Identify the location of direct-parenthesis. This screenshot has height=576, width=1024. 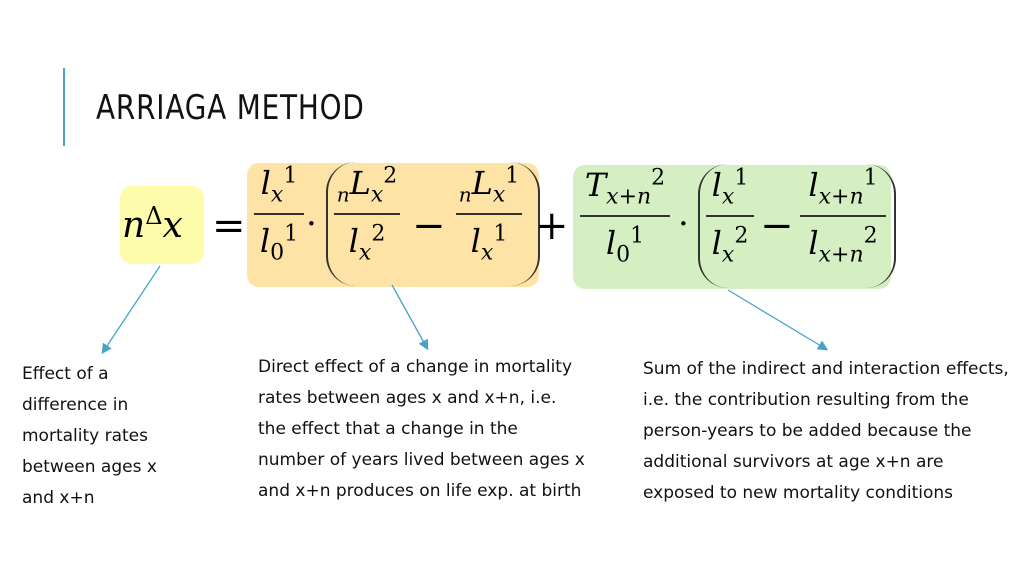
(433, 224).